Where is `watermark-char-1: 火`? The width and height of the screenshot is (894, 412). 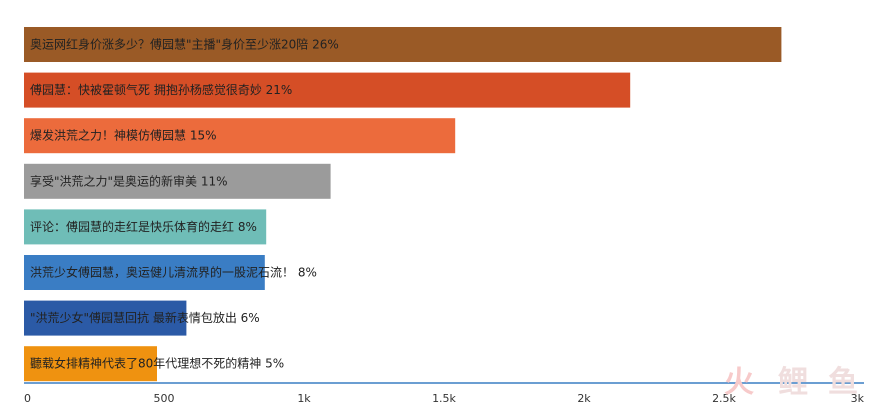 watermark-char-1: 火 is located at coordinates (739, 382).